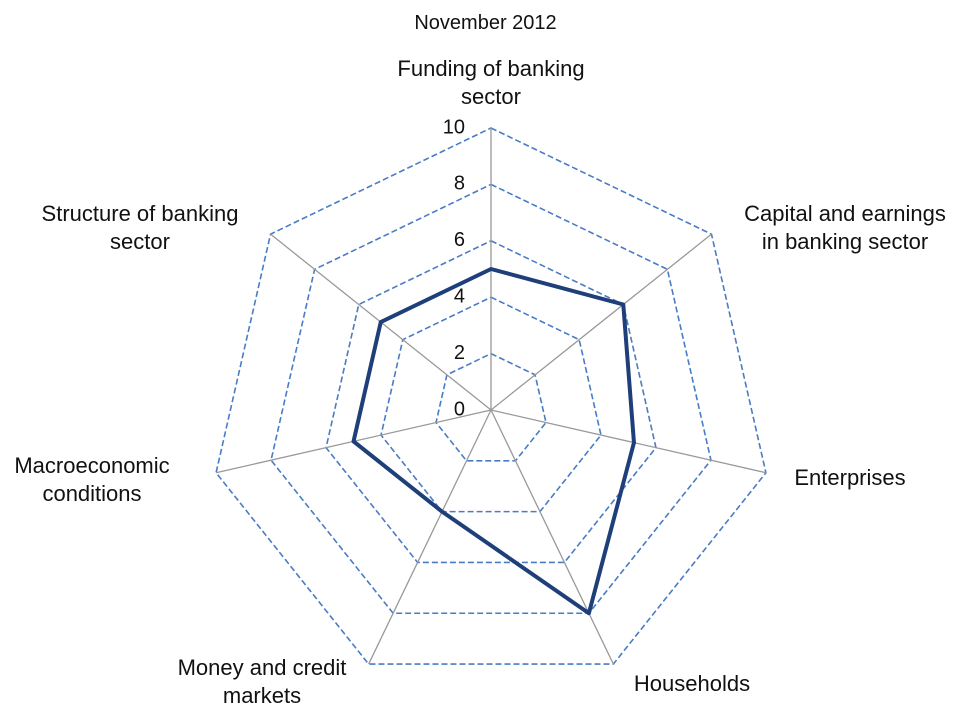  Describe the element at coordinates (459, 353) in the screenshot. I see `r-tick-label: 2` at that location.